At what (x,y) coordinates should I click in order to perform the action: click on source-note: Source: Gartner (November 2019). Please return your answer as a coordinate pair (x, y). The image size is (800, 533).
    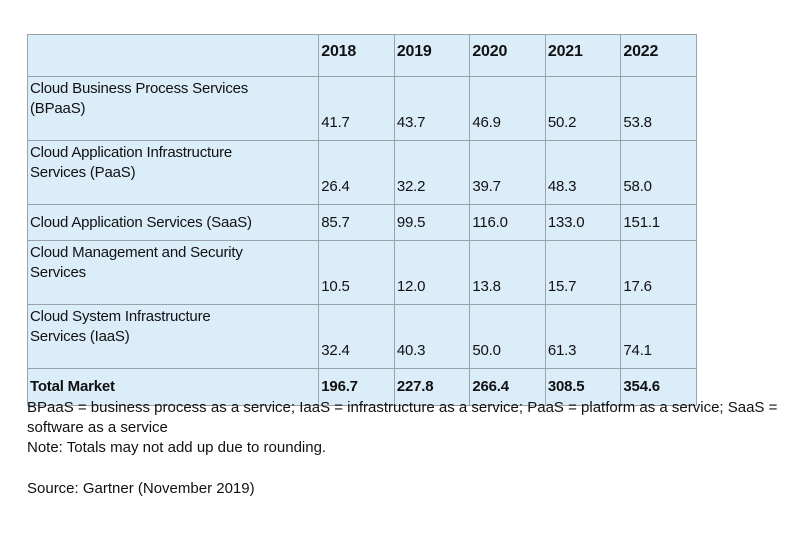
    Looking at the image, I should click on (141, 488).